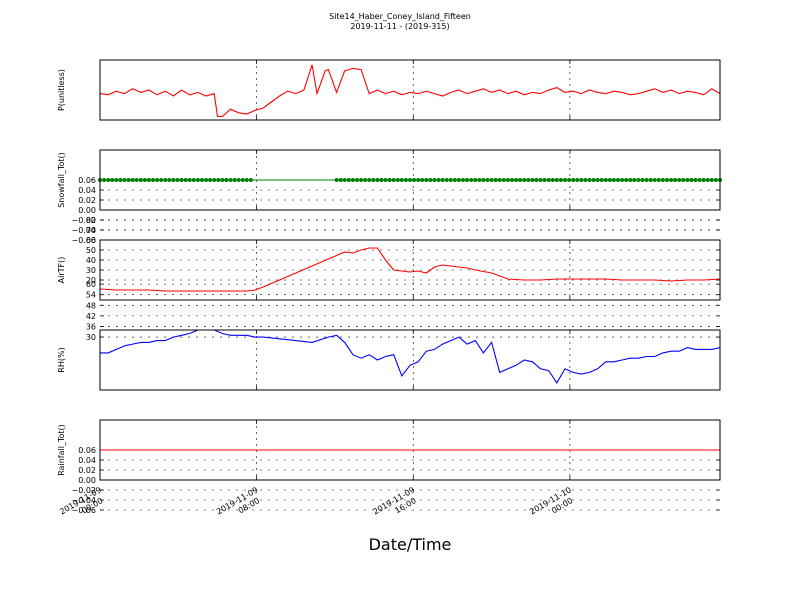 The image size is (800, 600). I want to click on x-tick-label: 2019-11-0908:00, so click(240, 505).